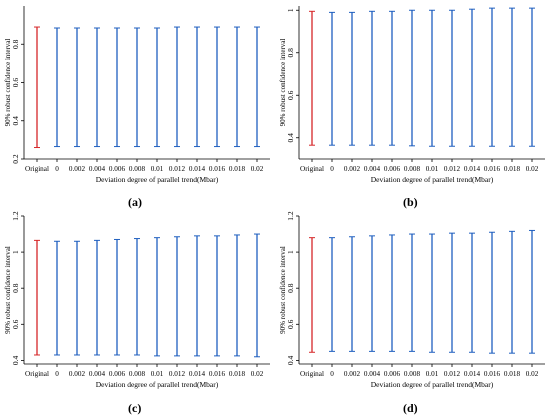 This screenshot has width=550, height=419. Describe the element at coordinates (15, 159) in the screenshot. I see `y-tick-label: 0.2` at that location.